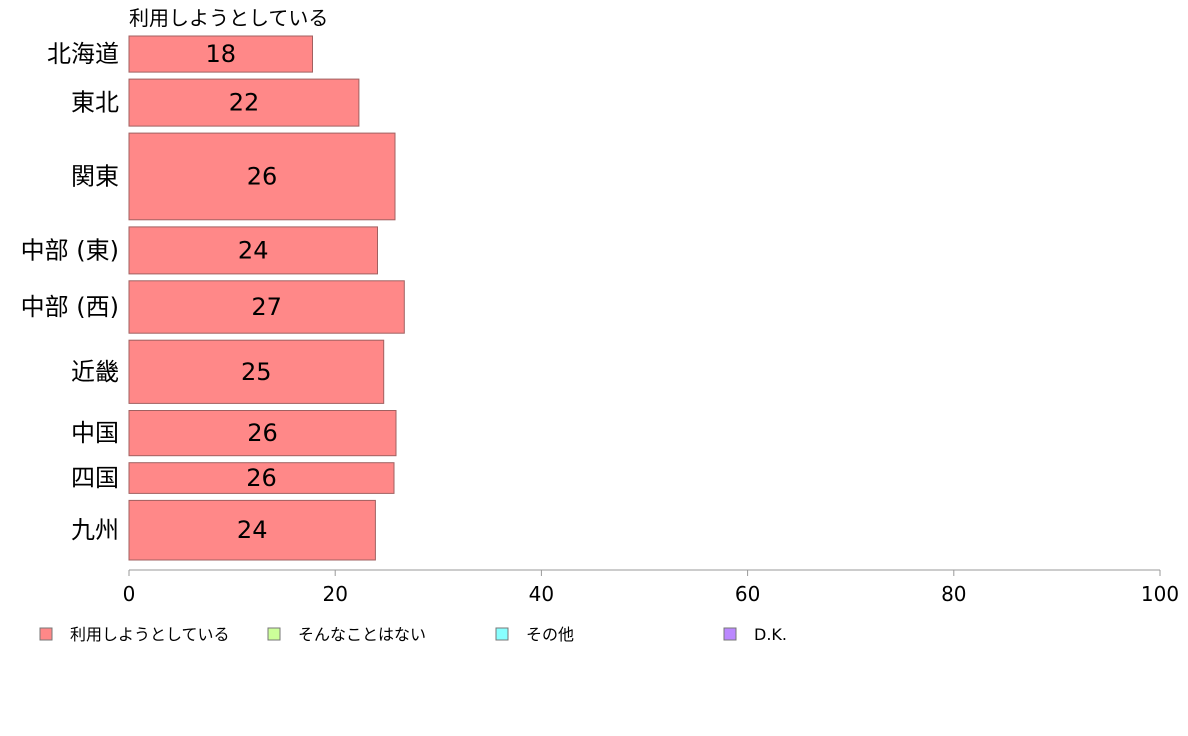 This screenshot has width=1188, height=736. What do you see at coordinates (70, 250) in the screenshot?
I see `category-label: 中部 (東)` at bounding box center [70, 250].